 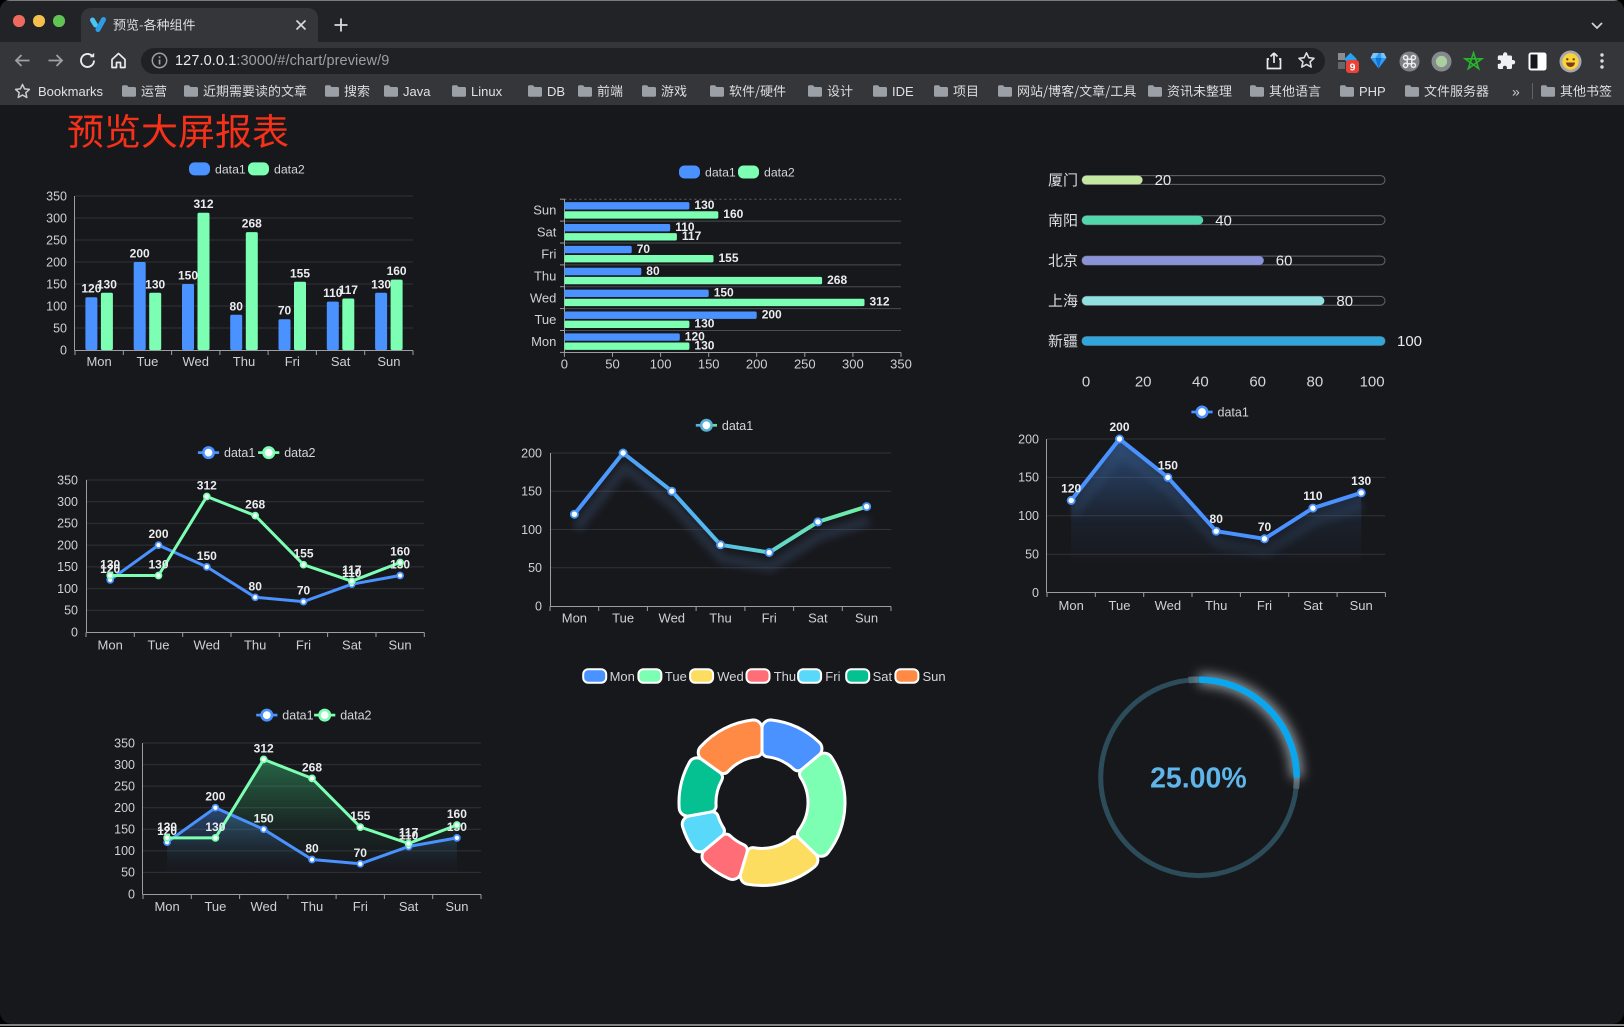 What do you see at coordinates (805, 364) in the screenshot?
I see `svg-text: 250` at bounding box center [805, 364].